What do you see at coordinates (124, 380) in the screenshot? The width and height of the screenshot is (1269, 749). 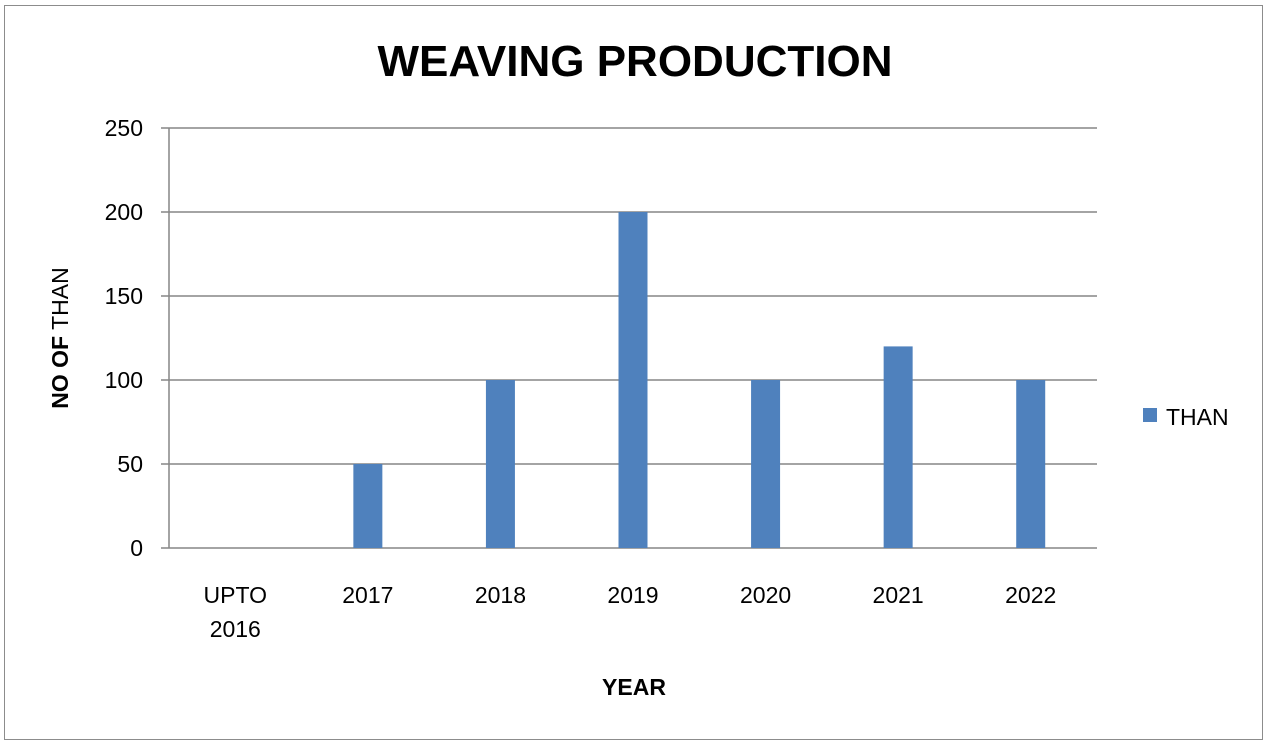 I see `y-tick-label: 100` at bounding box center [124, 380].